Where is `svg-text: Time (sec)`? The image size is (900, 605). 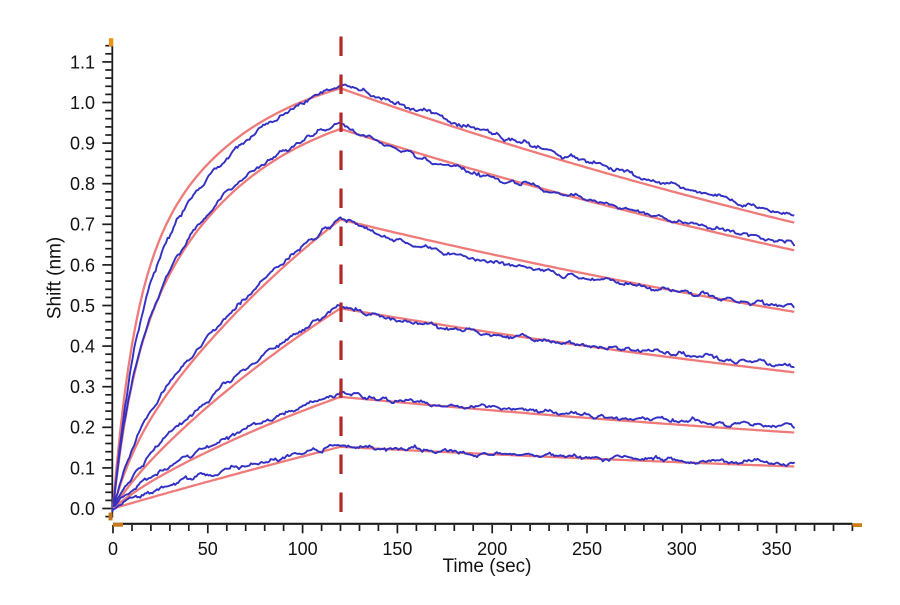 svg-text: Time (sec) is located at coordinates (486, 566).